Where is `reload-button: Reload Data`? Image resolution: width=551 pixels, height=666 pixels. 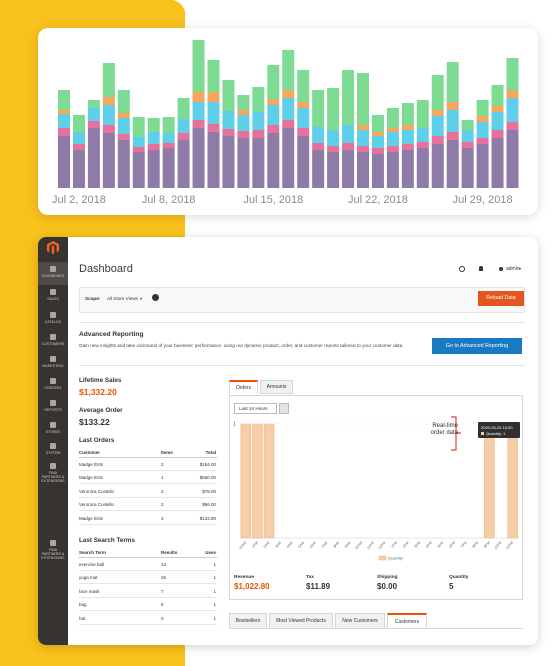 reload-button: Reload Data is located at coordinates (501, 298).